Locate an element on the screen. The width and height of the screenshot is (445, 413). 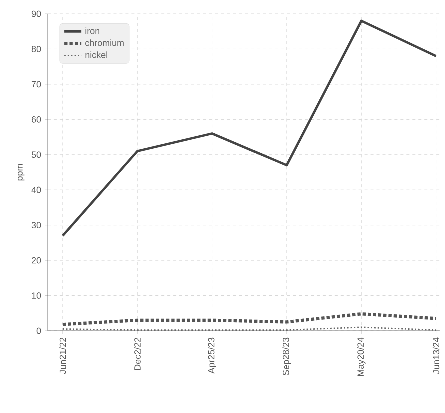
line-series is located at coordinates (249, 319).